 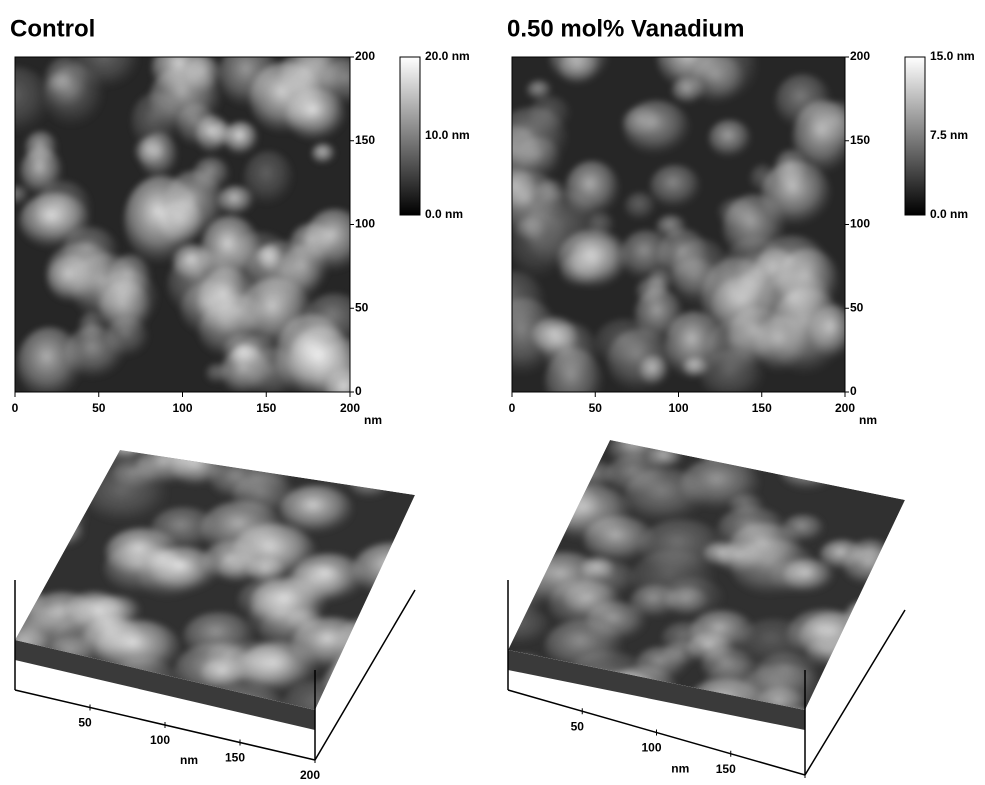 What do you see at coordinates (915, 136) in the screenshot?
I see `colorbar` at bounding box center [915, 136].